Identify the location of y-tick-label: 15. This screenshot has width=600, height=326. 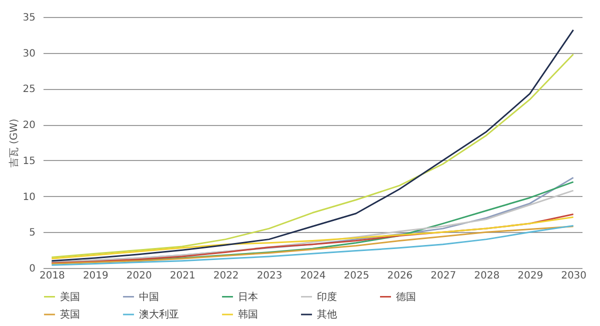
(29, 161).